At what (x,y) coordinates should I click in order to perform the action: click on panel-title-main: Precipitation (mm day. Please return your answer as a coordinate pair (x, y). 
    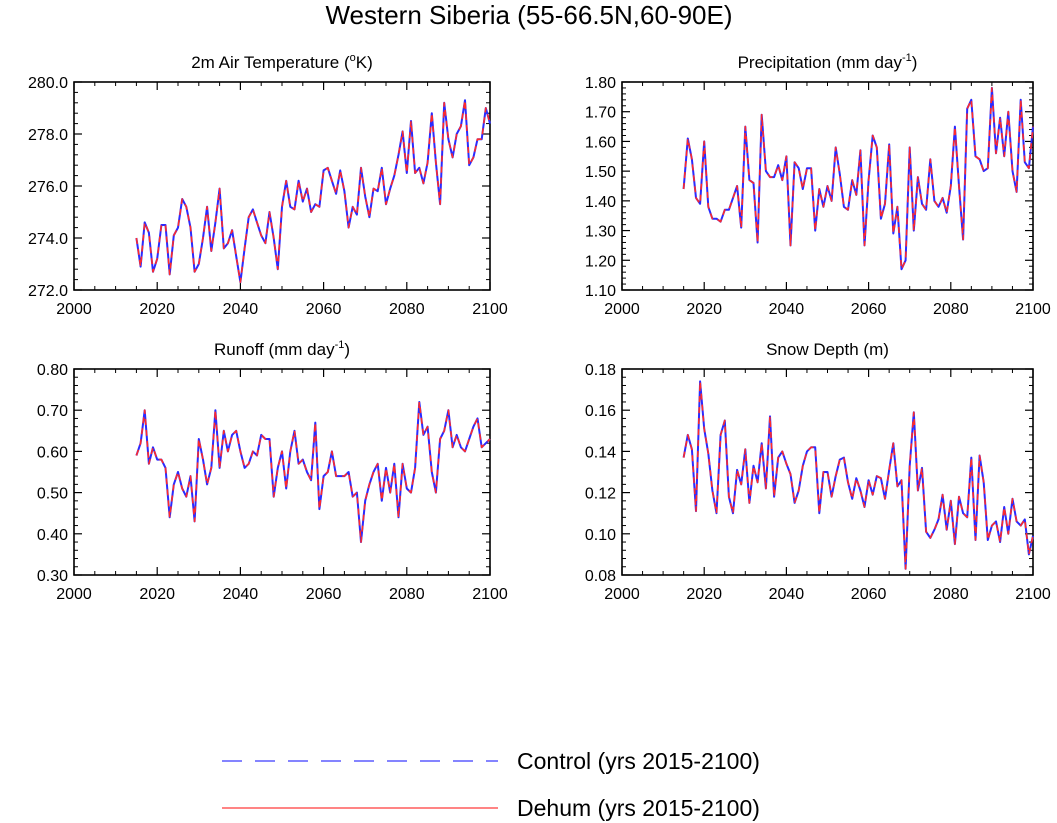
    Looking at the image, I should click on (820, 62).